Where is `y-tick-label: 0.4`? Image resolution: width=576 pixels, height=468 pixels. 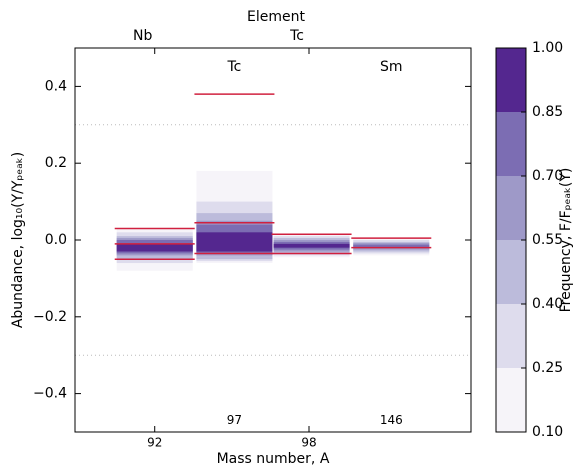
y-tick-label: 0.4 is located at coordinates (56, 86).